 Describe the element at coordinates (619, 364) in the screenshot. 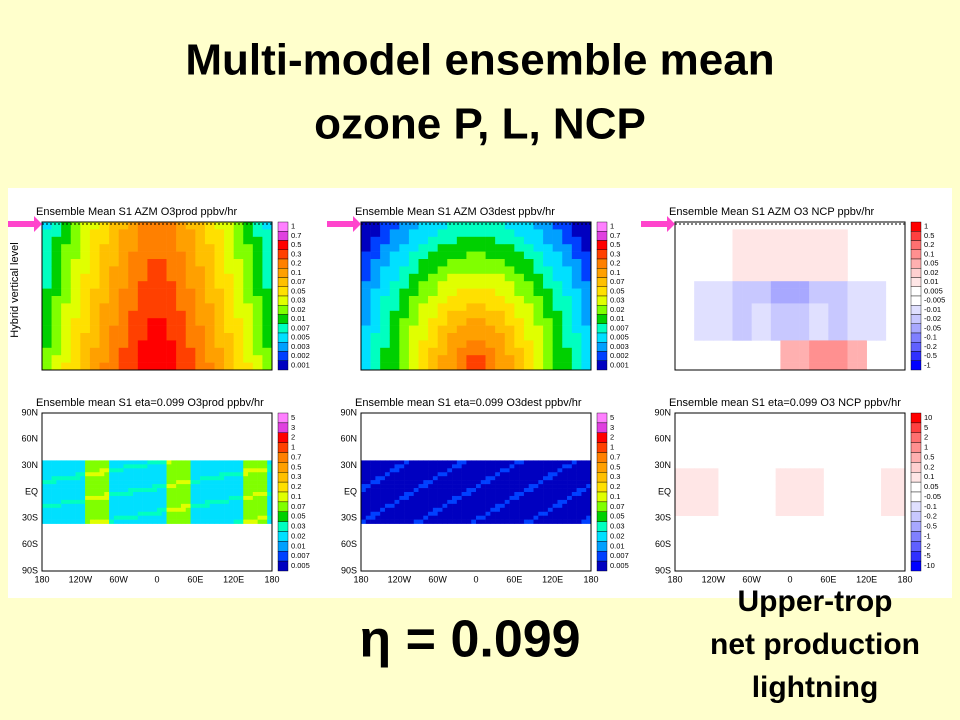

I see `colorbar-label: 0.001` at that location.